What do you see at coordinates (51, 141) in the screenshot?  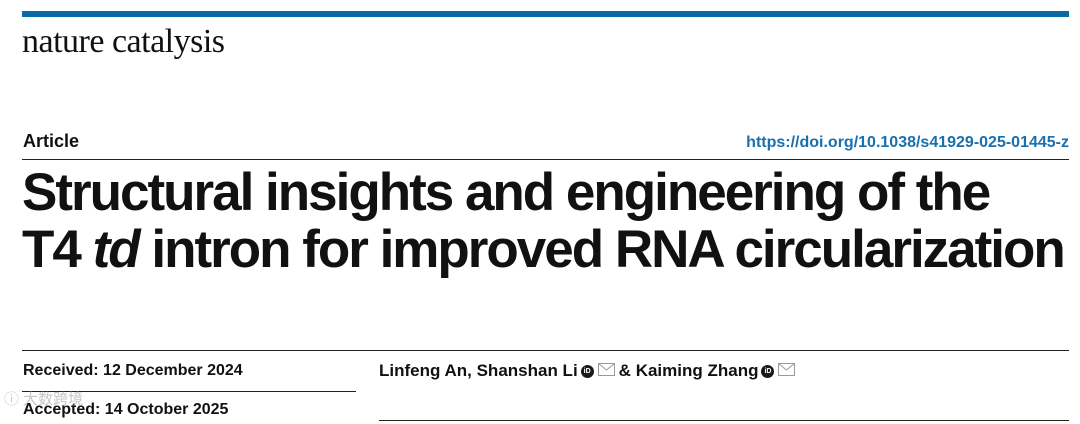 I see `article-type-label: Article` at bounding box center [51, 141].